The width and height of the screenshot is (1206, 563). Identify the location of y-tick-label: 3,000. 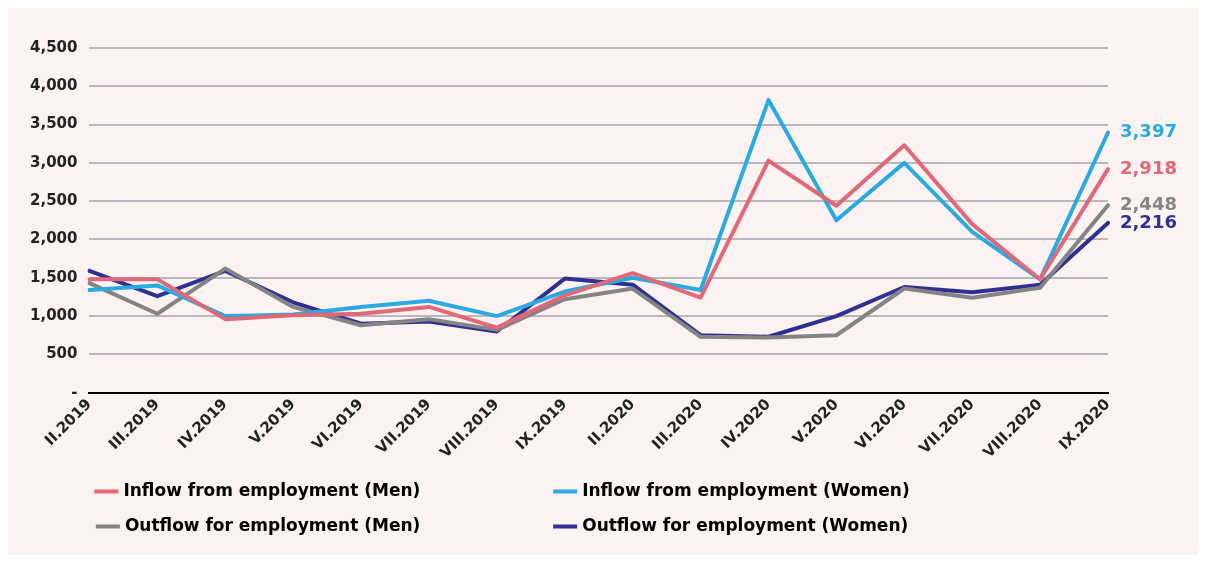
(53, 161).